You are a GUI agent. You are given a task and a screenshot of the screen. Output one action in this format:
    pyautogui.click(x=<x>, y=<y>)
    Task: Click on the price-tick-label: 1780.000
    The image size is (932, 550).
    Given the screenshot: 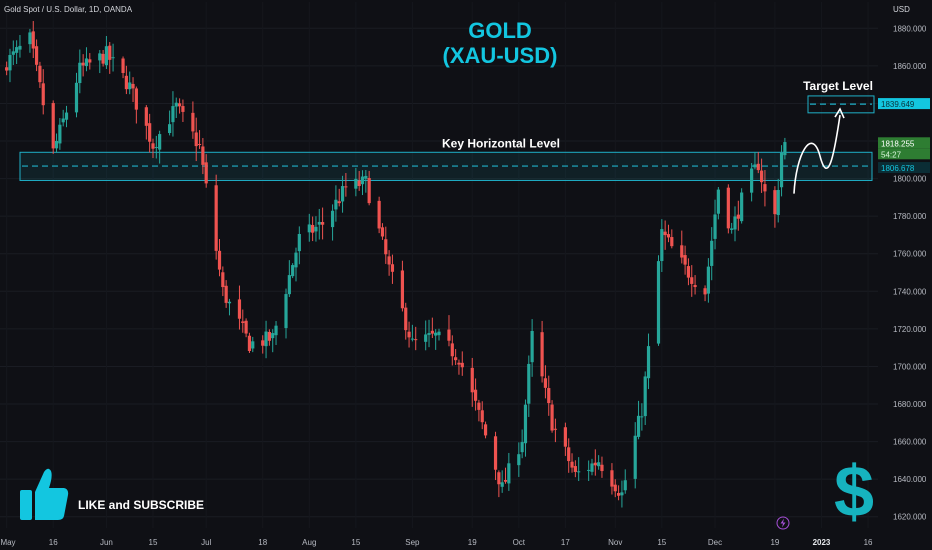 What is the action you would take?
    pyautogui.click(x=910, y=216)
    